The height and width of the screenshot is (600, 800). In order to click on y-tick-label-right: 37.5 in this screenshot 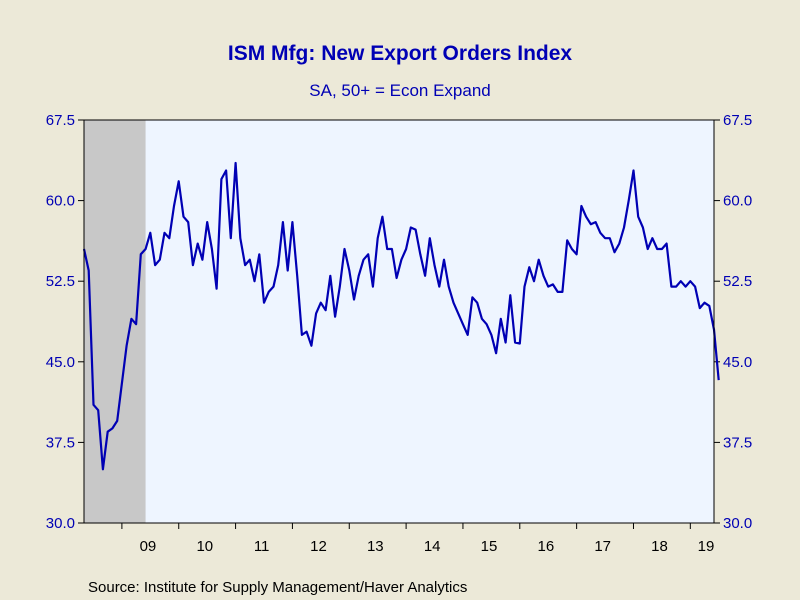, I will do `click(737, 442)`.